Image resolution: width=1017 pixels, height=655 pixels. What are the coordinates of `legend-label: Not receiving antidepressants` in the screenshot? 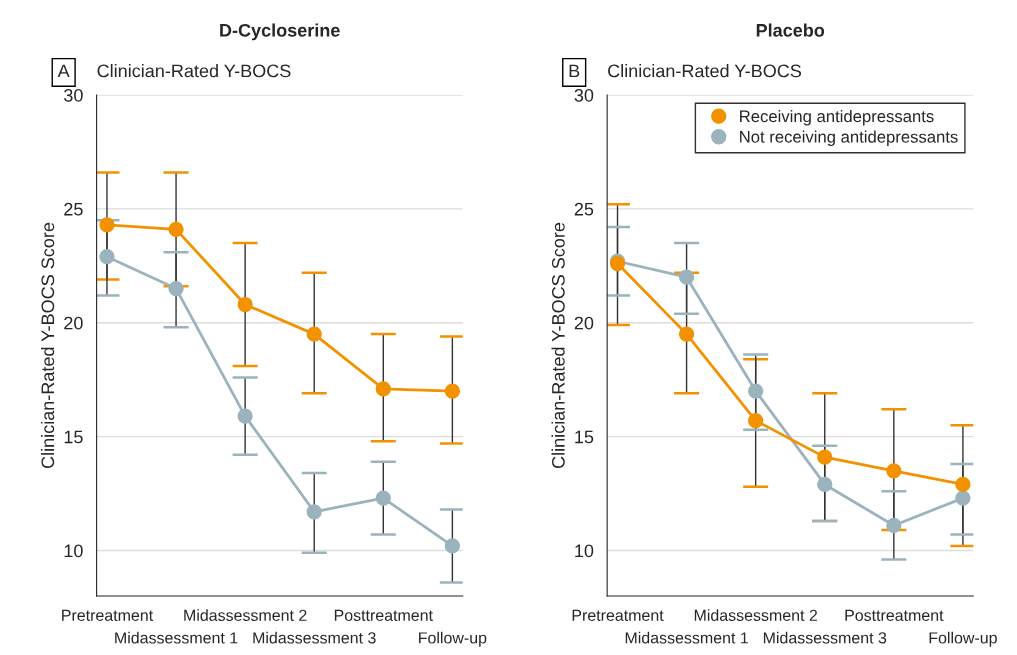 It's located at (849, 138).